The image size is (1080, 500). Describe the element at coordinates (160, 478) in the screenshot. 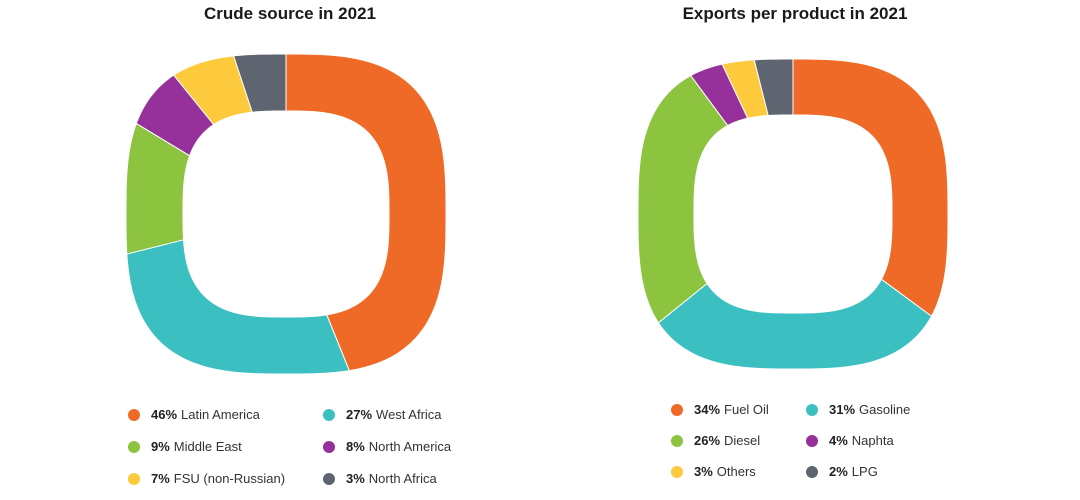

I see `legend-value: 7%` at that location.